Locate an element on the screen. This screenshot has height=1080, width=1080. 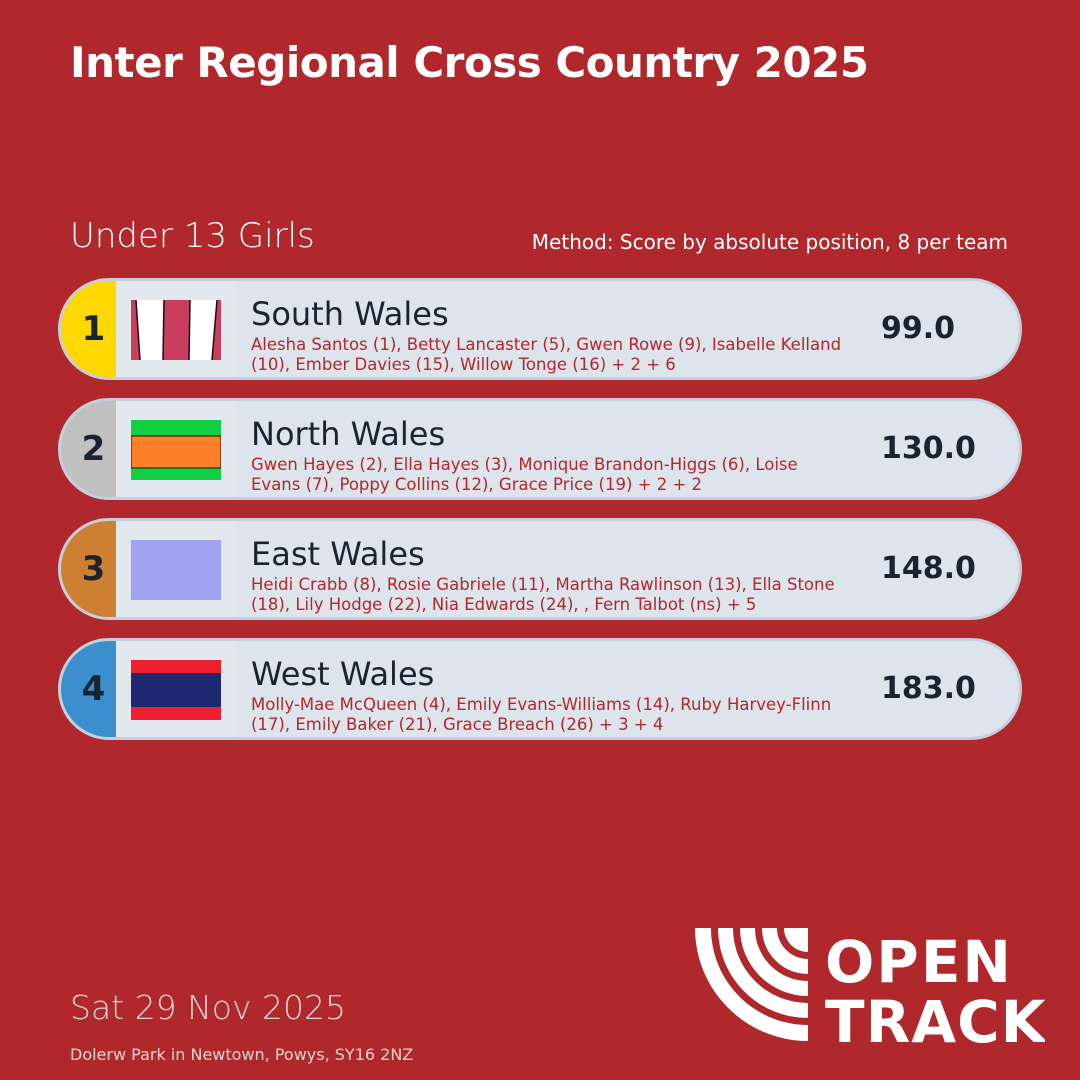
team-name: East Wales is located at coordinates (338, 554).